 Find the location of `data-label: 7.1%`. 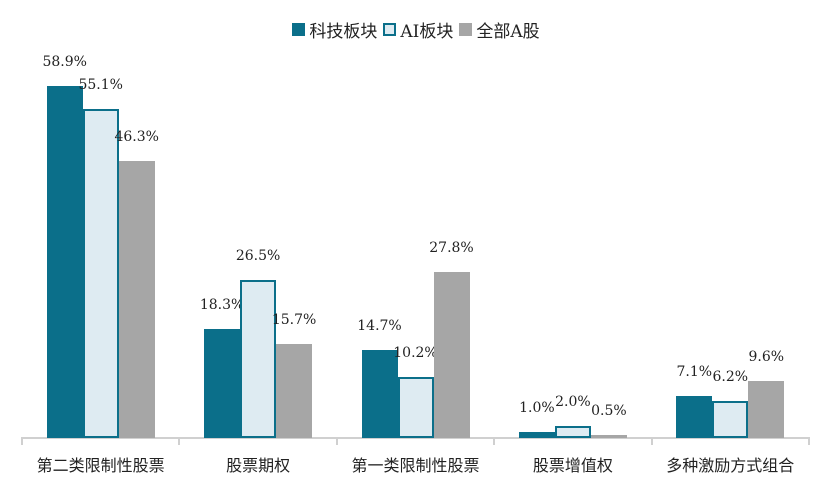

data-label: 7.1% is located at coordinates (694, 371).